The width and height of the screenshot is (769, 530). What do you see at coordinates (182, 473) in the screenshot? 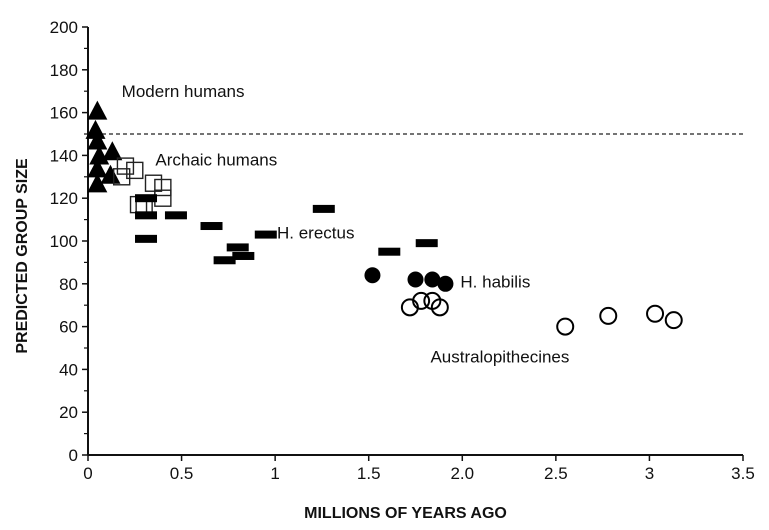
I see `x-tick-label: 0.5` at bounding box center [182, 473].